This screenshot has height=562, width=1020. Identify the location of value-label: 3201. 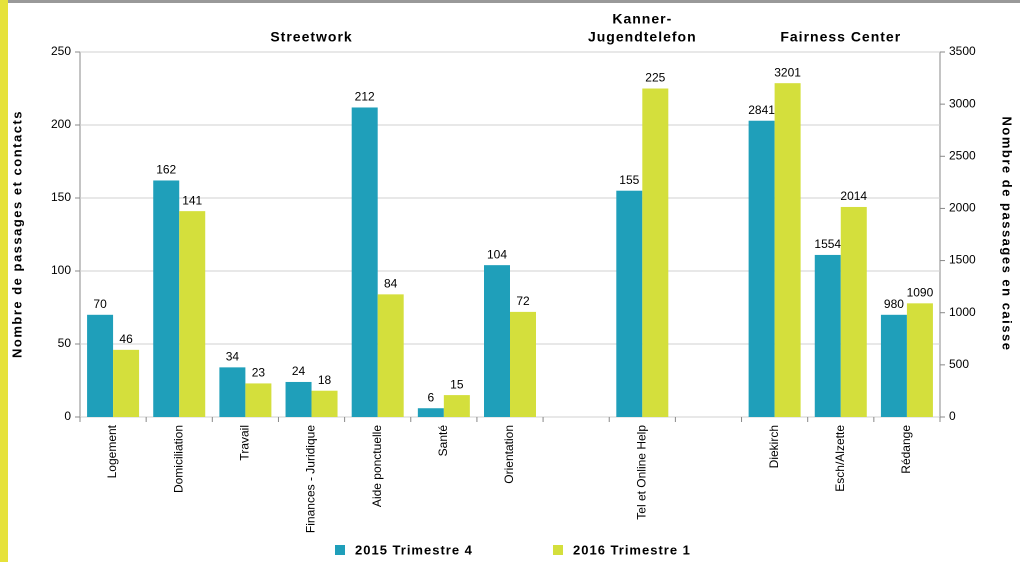
(787, 72).